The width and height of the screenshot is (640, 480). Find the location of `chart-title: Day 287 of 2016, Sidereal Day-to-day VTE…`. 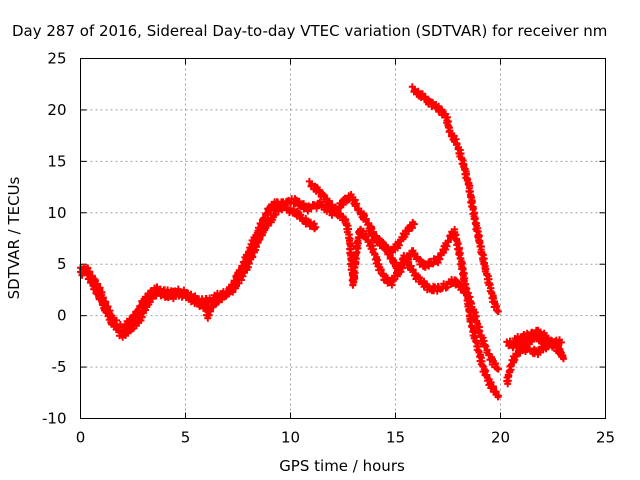

chart-title: Day 287 of 2016, Sidereal Day-to-day VTE… is located at coordinates (309, 31).